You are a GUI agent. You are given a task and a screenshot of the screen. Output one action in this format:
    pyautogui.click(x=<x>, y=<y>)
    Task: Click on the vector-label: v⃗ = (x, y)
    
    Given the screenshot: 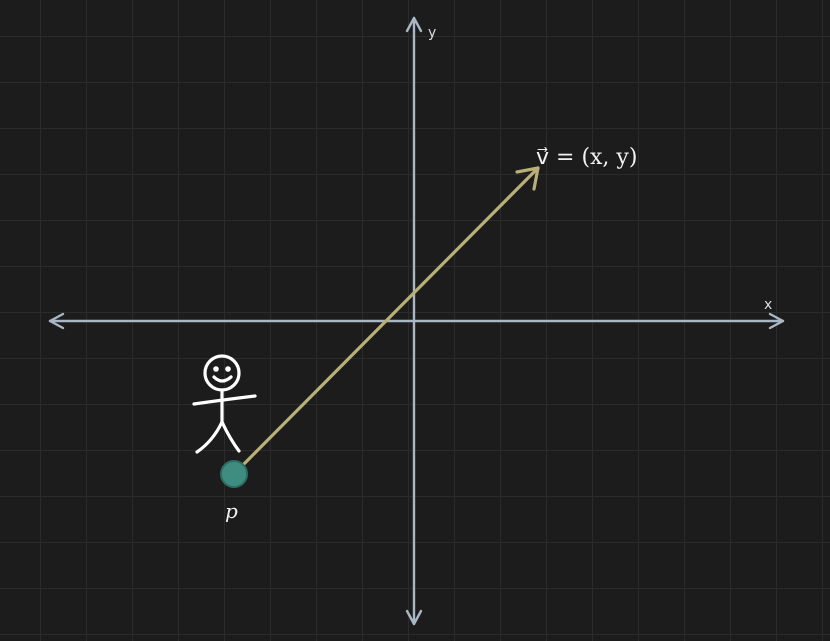 What is the action you would take?
    pyautogui.click(x=586, y=157)
    